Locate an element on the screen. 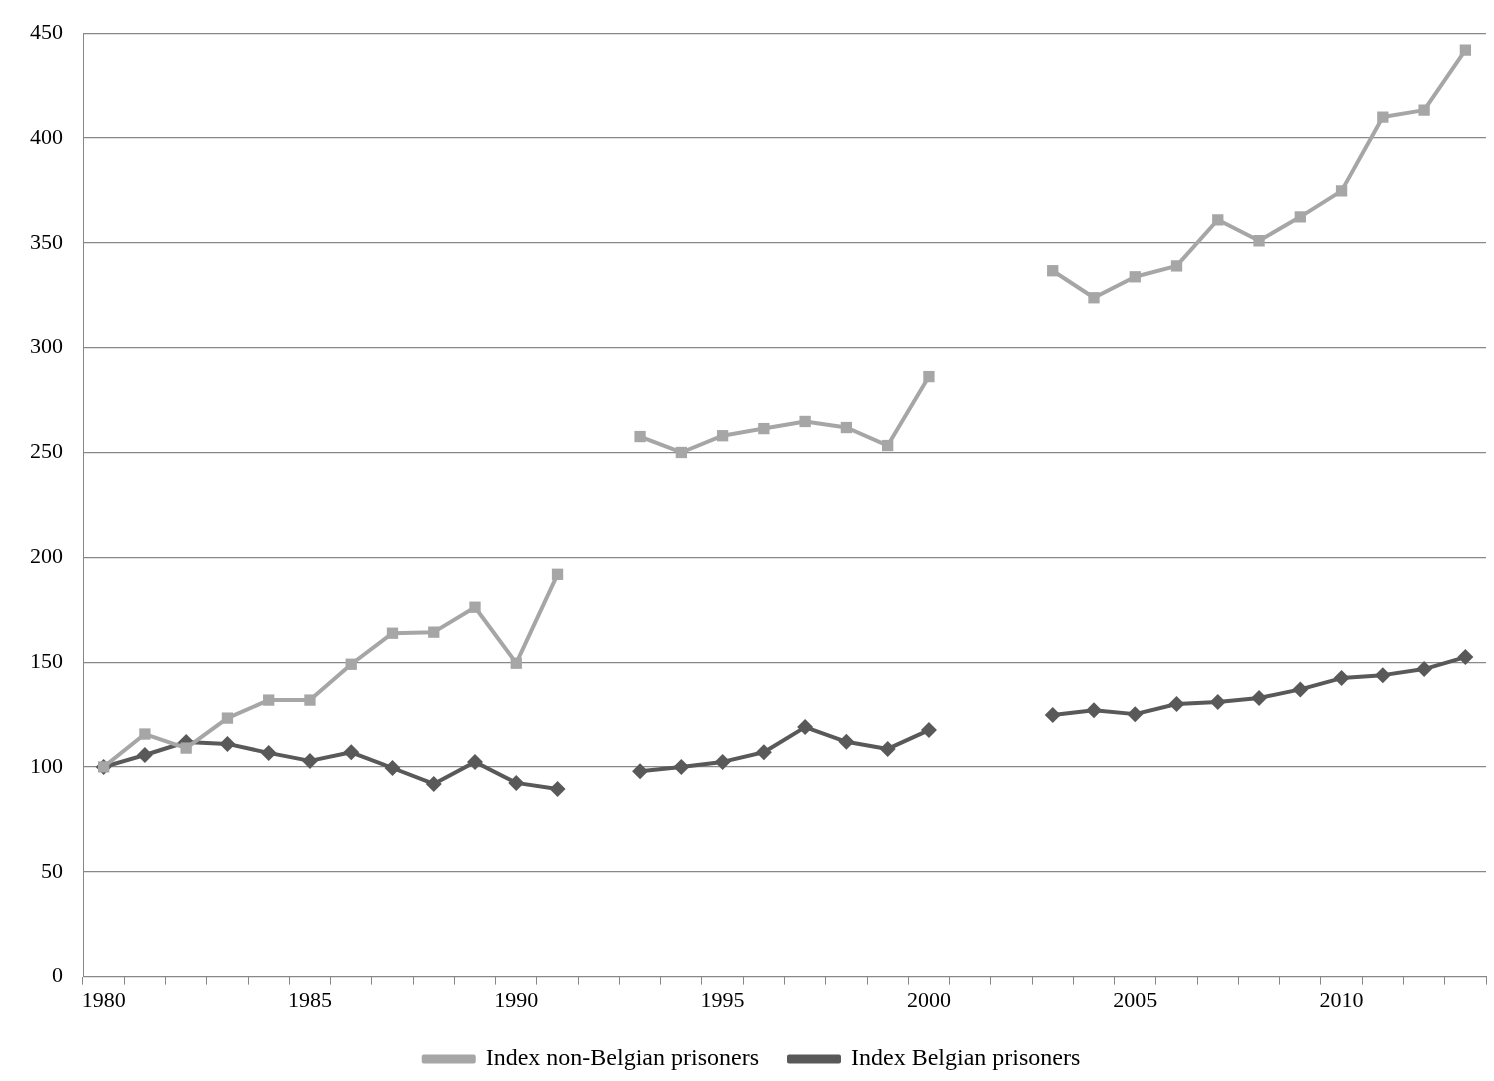 The image size is (1494, 1081). x-tick-label: 1985 is located at coordinates (309, 999).